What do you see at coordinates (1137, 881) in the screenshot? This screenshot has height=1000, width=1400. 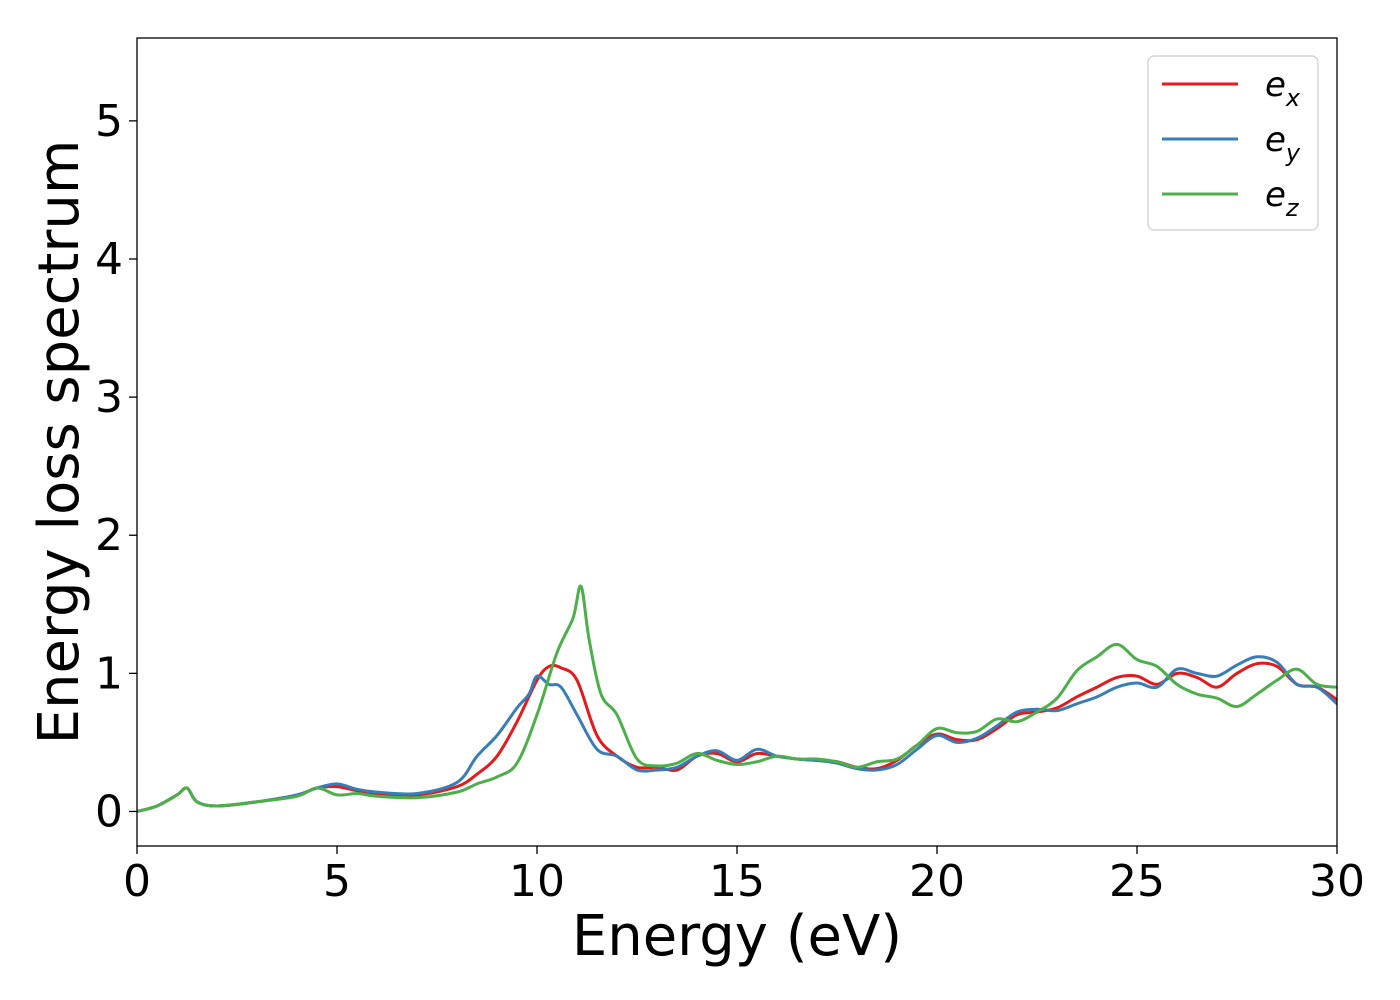 I see `x-tick-label: 25` at bounding box center [1137, 881].